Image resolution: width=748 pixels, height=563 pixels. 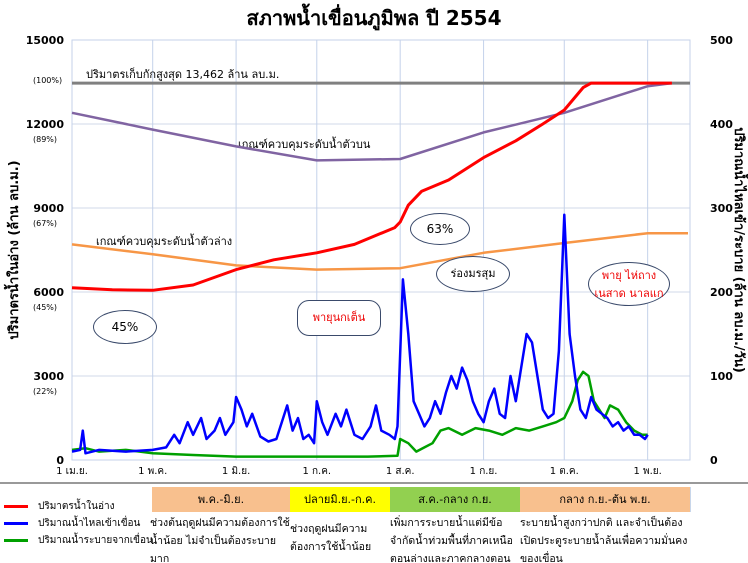 I want to click on legend-label: ปริมาณน้ำระบายจากเขื่อน, so click(x=95, y=540).